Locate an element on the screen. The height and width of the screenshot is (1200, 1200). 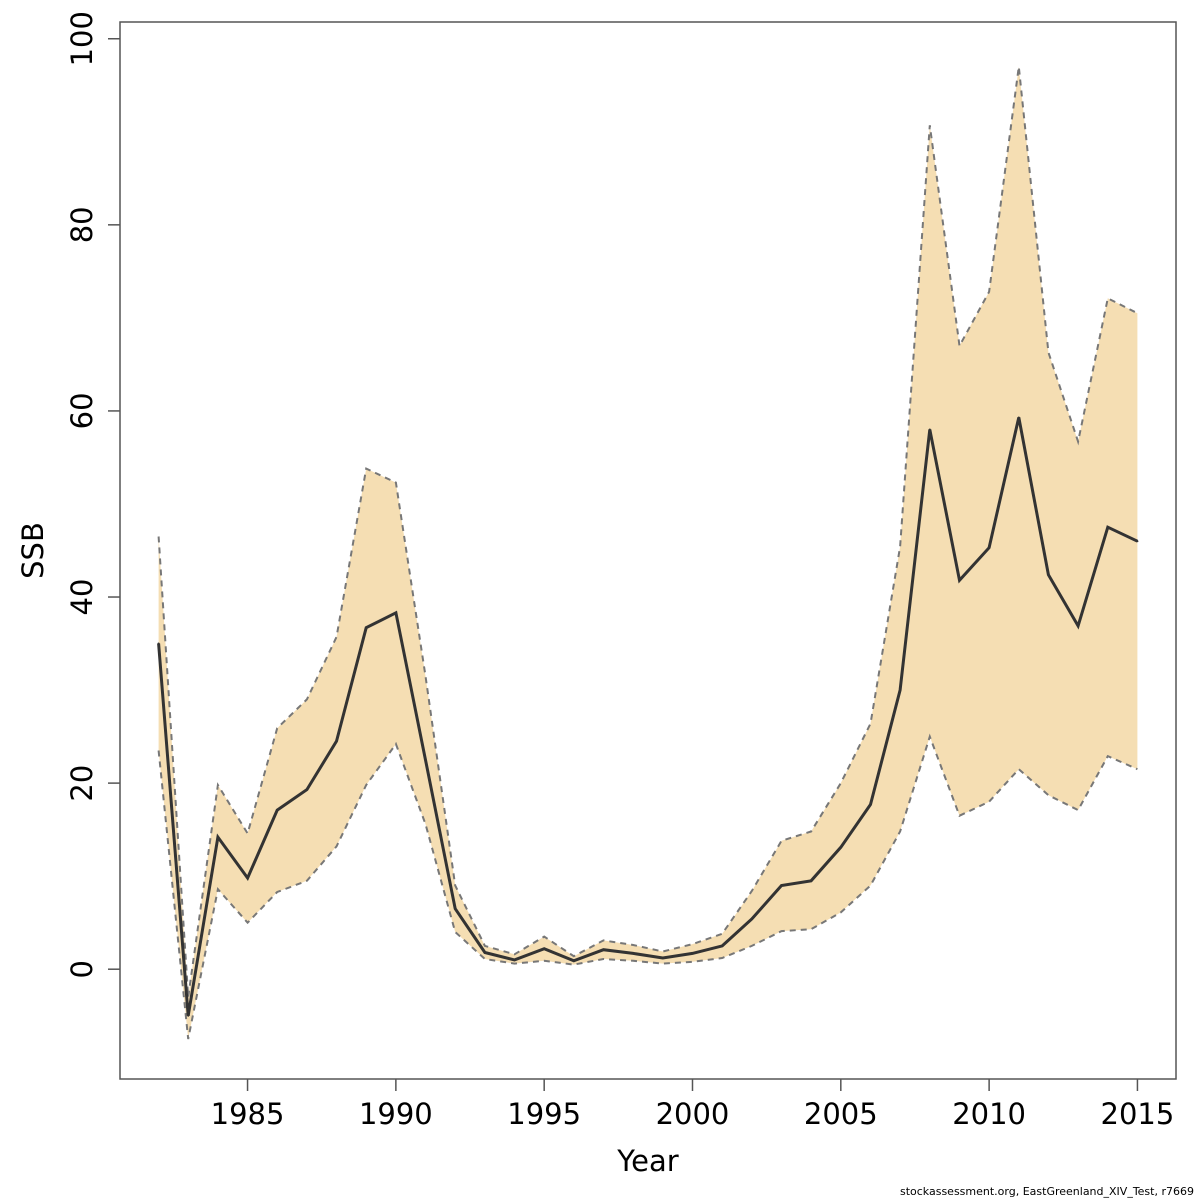
x-tick-label: 2005 is located at coordinates (841, 1114).